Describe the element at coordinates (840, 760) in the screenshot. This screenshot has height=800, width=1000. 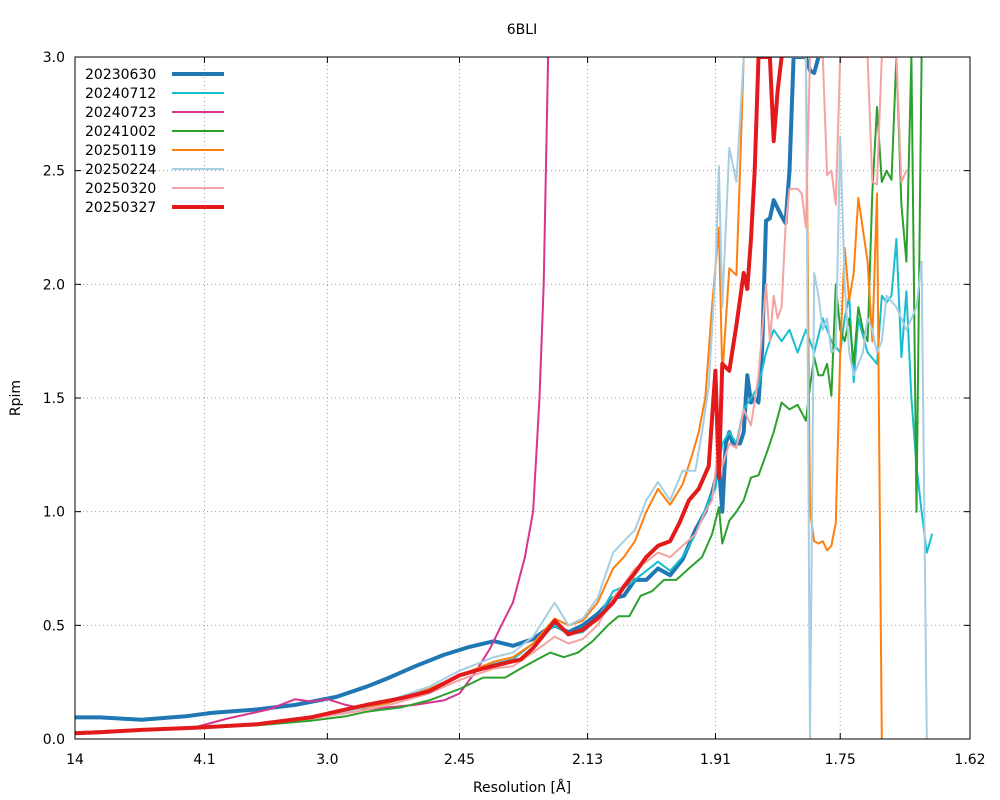
I see `x-tick-label: 1.75` at that location.